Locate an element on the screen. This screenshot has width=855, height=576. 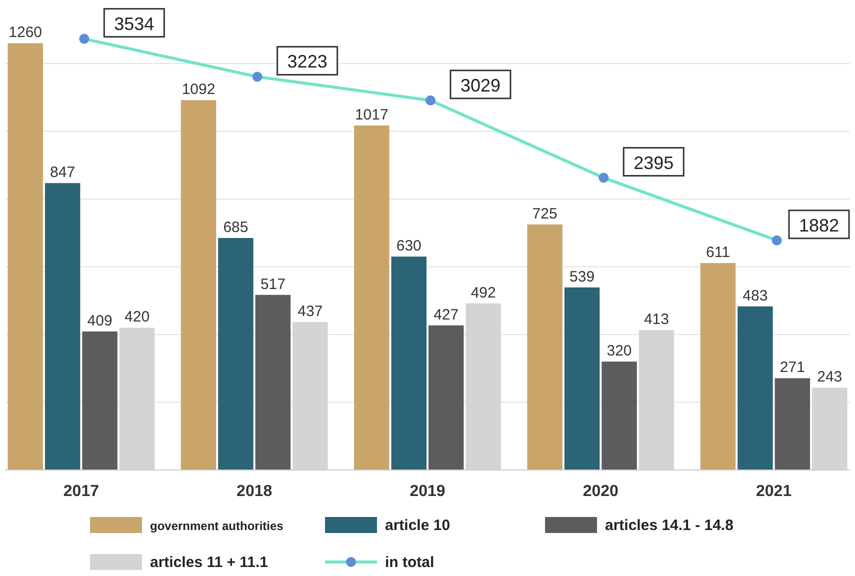
data-label: 320 is located at coordinates (619, 351).